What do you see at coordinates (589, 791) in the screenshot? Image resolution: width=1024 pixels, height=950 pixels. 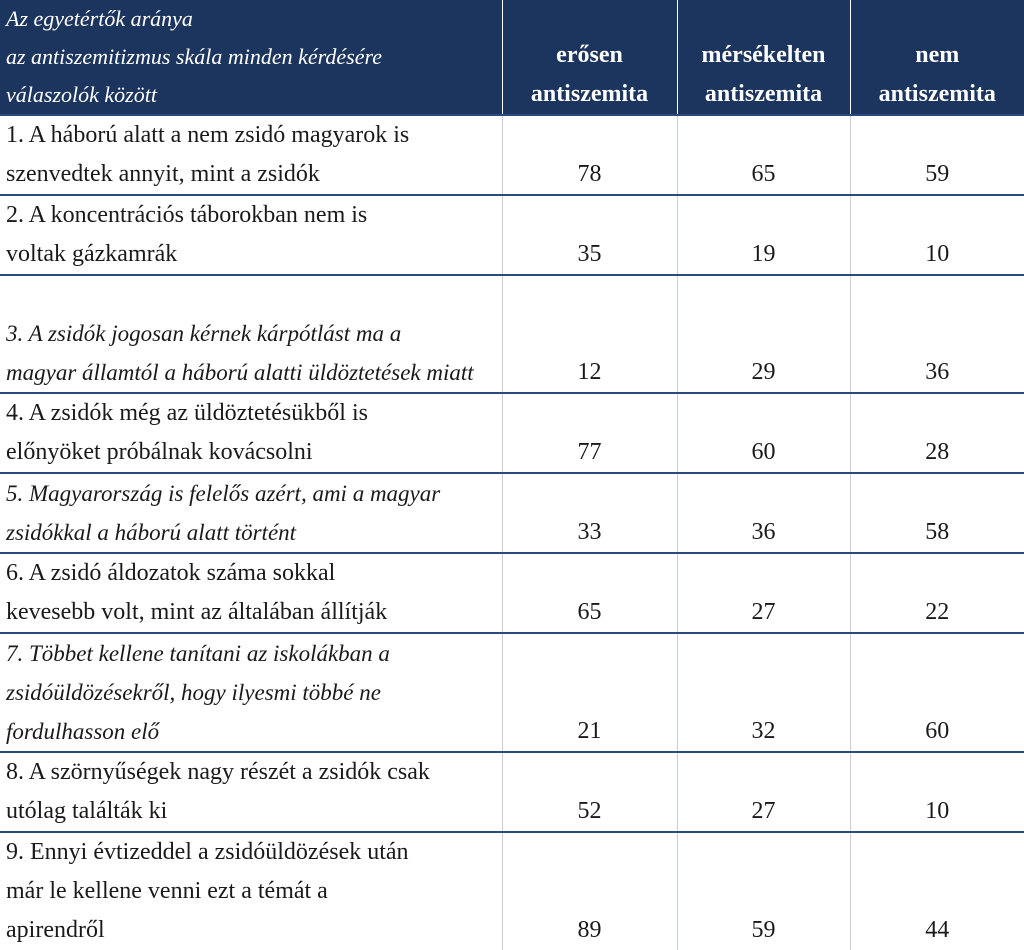 I see `value-cell: 52` at bounding box center [589, 791].